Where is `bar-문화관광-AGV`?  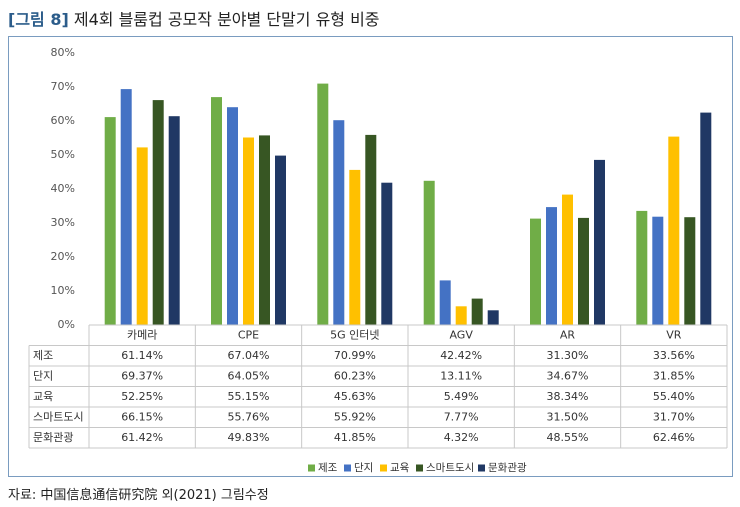 bar-문화관광-AGV is located at coordinates (493, 317).